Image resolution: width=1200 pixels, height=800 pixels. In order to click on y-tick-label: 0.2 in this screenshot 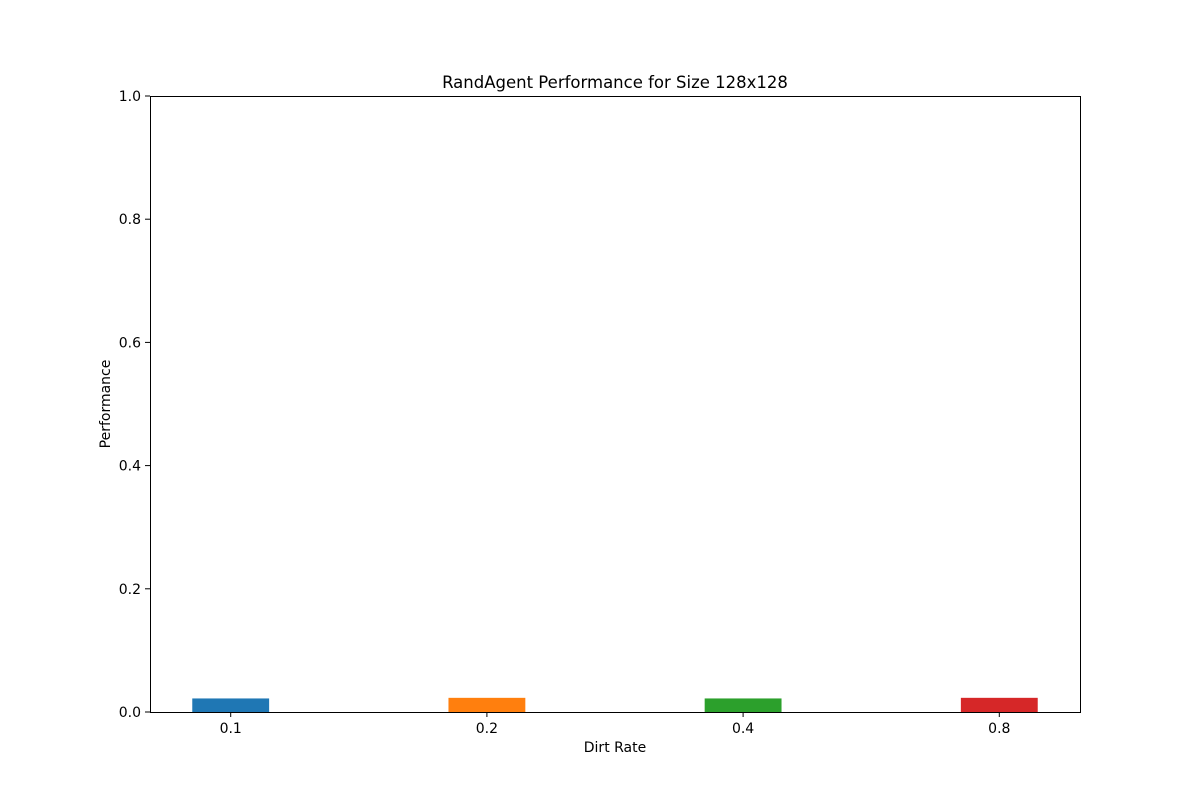, I will do `click(130, 590)`.